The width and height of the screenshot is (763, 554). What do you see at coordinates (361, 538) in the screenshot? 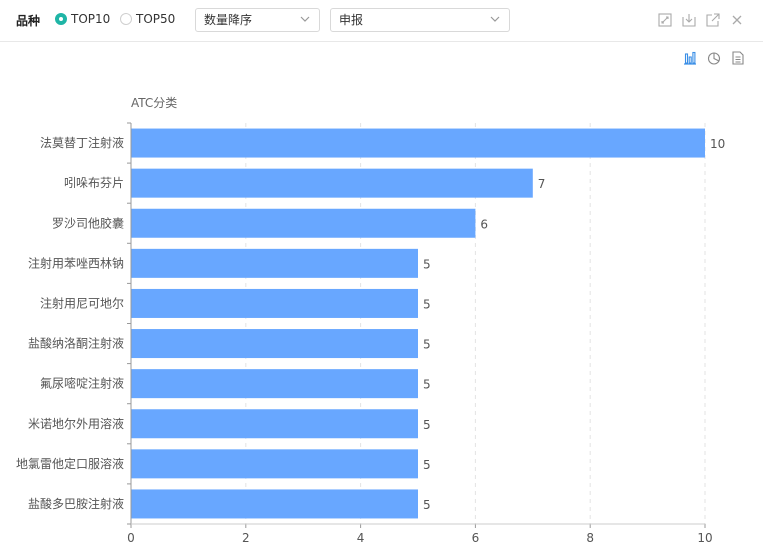
I see `x-tick-label: 4` at bounding box center [361, 538].